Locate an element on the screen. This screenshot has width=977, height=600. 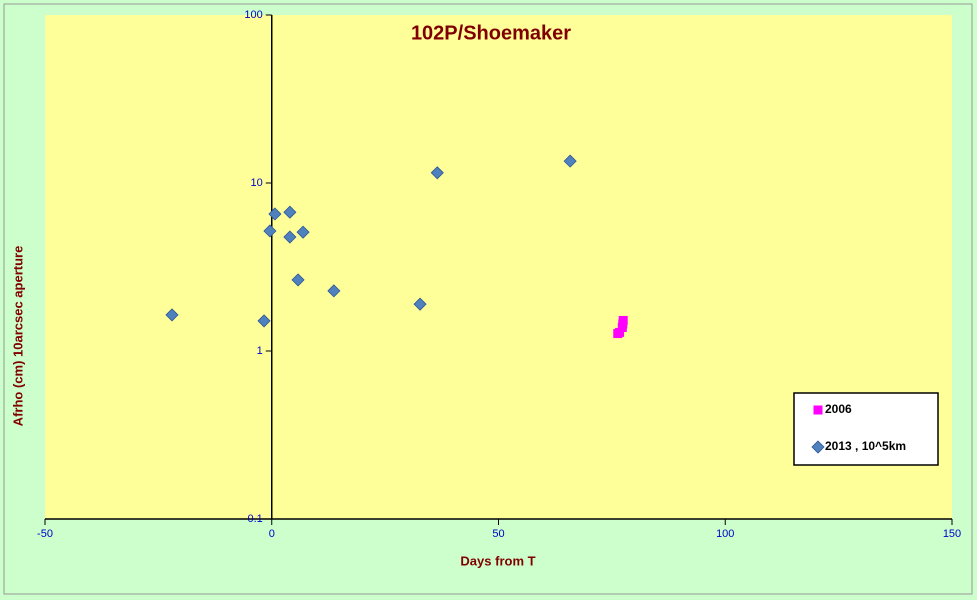
x-tick-label: 0 is located at coordinates (272, 534).